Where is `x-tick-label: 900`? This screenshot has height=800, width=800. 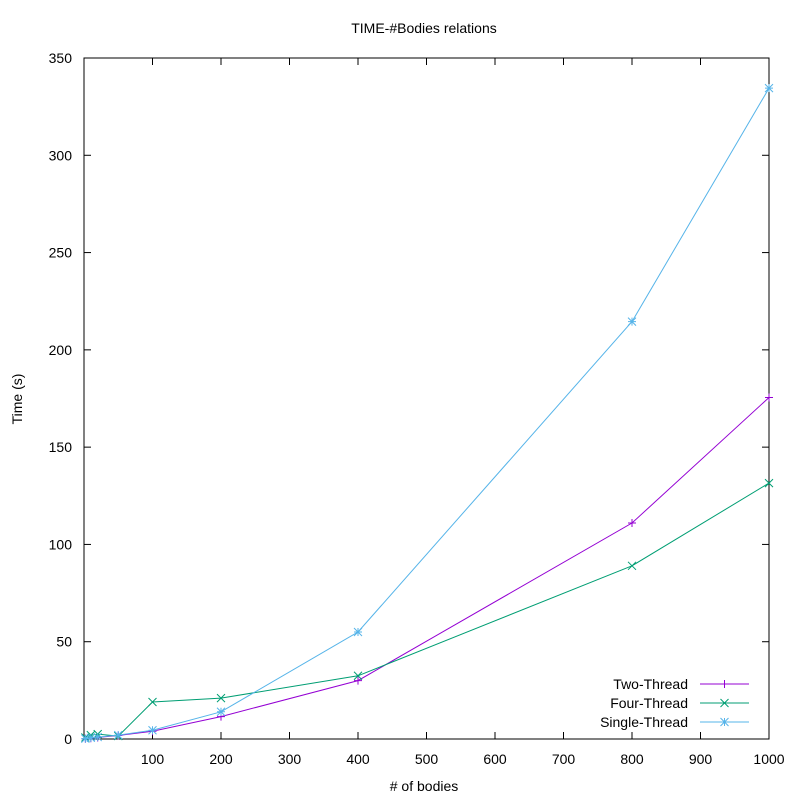
x-tick-label: 900 is located at coordinates (701, 759).